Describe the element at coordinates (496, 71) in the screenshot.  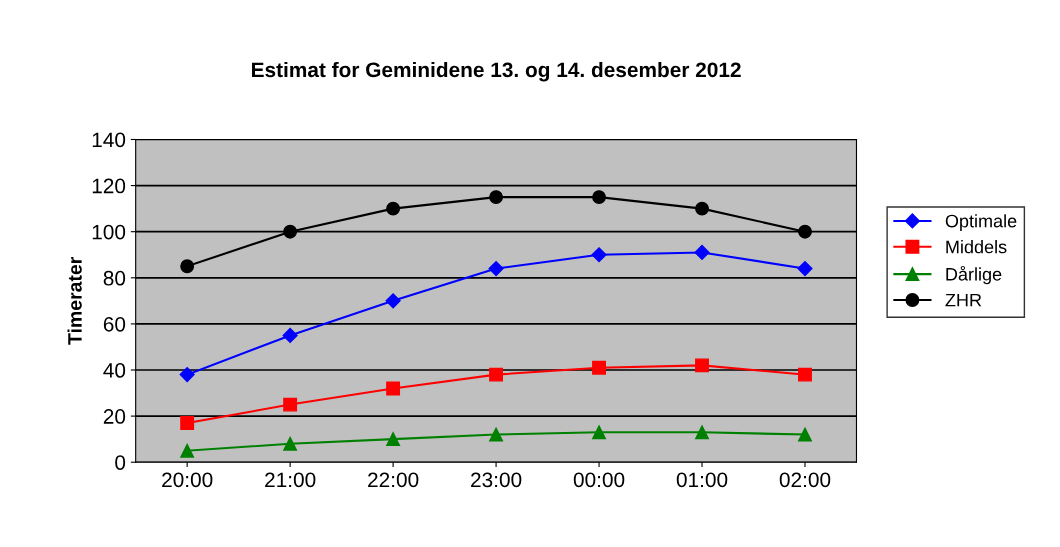
I see `chart-title: Estimat for Geminidene 13. og 14. desember 2012` at that location.